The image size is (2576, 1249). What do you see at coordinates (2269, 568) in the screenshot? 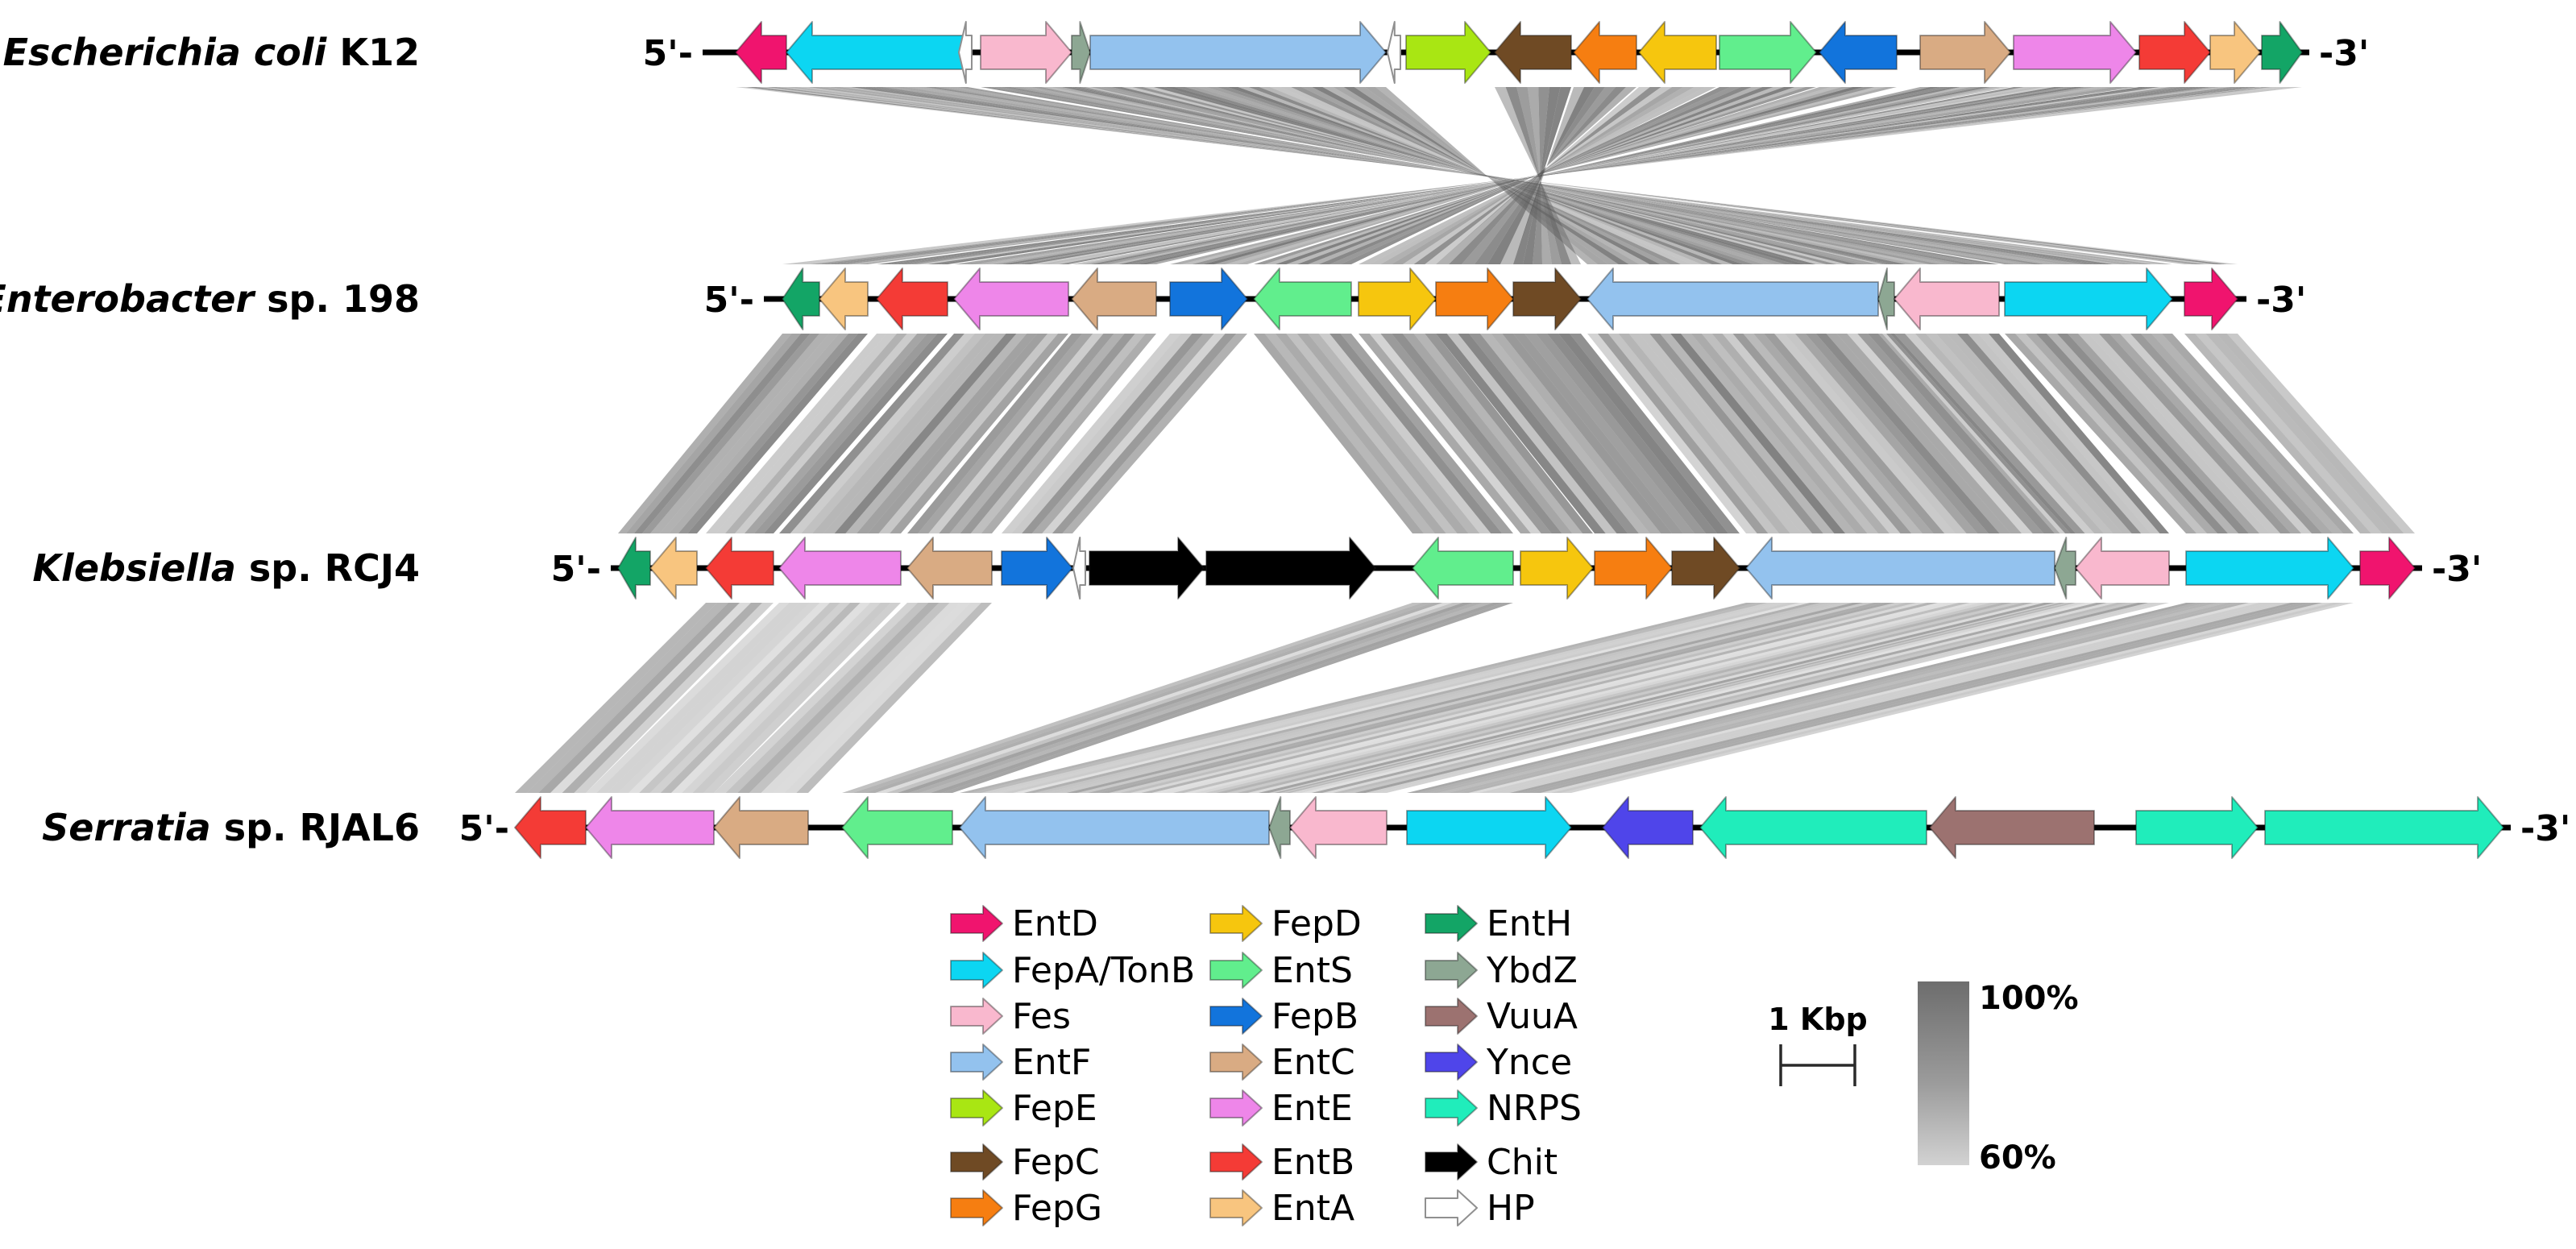
I see `gene-arrow-fepa-tonb` at bounding box center [2269, 568].